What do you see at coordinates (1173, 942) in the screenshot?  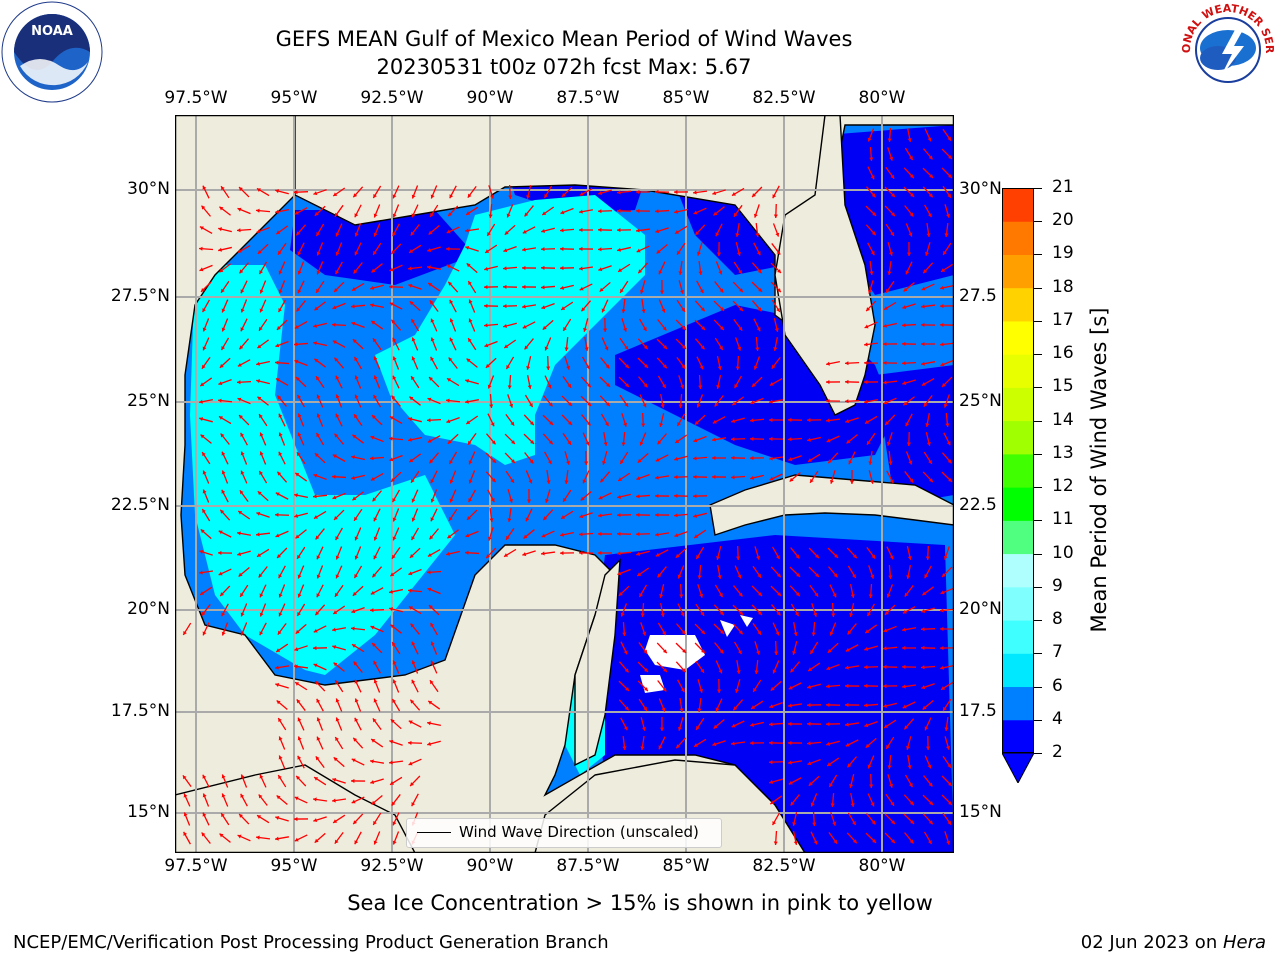 I see `date-stamp: 02 Jun 2023 on Hera` at bounding box center [1173, 942].